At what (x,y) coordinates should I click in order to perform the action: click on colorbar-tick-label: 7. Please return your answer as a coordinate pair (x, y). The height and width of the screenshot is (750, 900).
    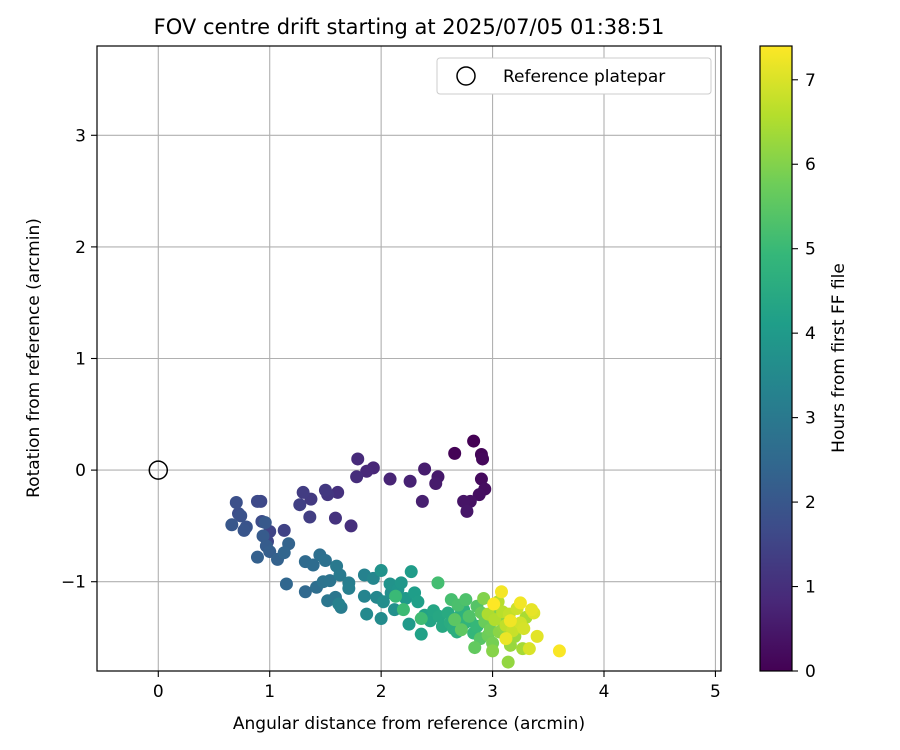
    Looking at the image, I should click on (810, 81).